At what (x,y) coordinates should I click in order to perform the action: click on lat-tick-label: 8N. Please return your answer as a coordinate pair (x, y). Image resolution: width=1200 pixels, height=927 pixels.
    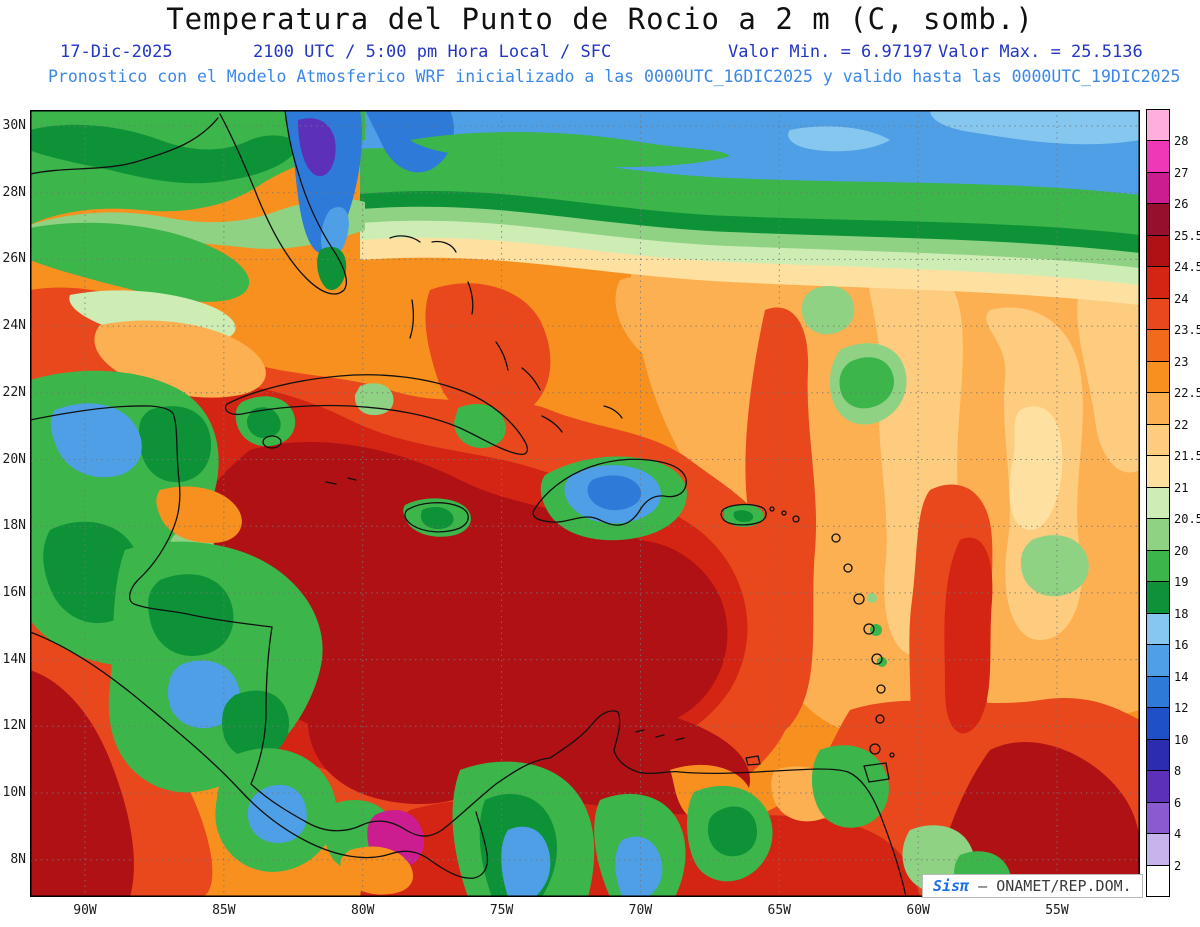
    Looking at the image, I should click on (18, 859).